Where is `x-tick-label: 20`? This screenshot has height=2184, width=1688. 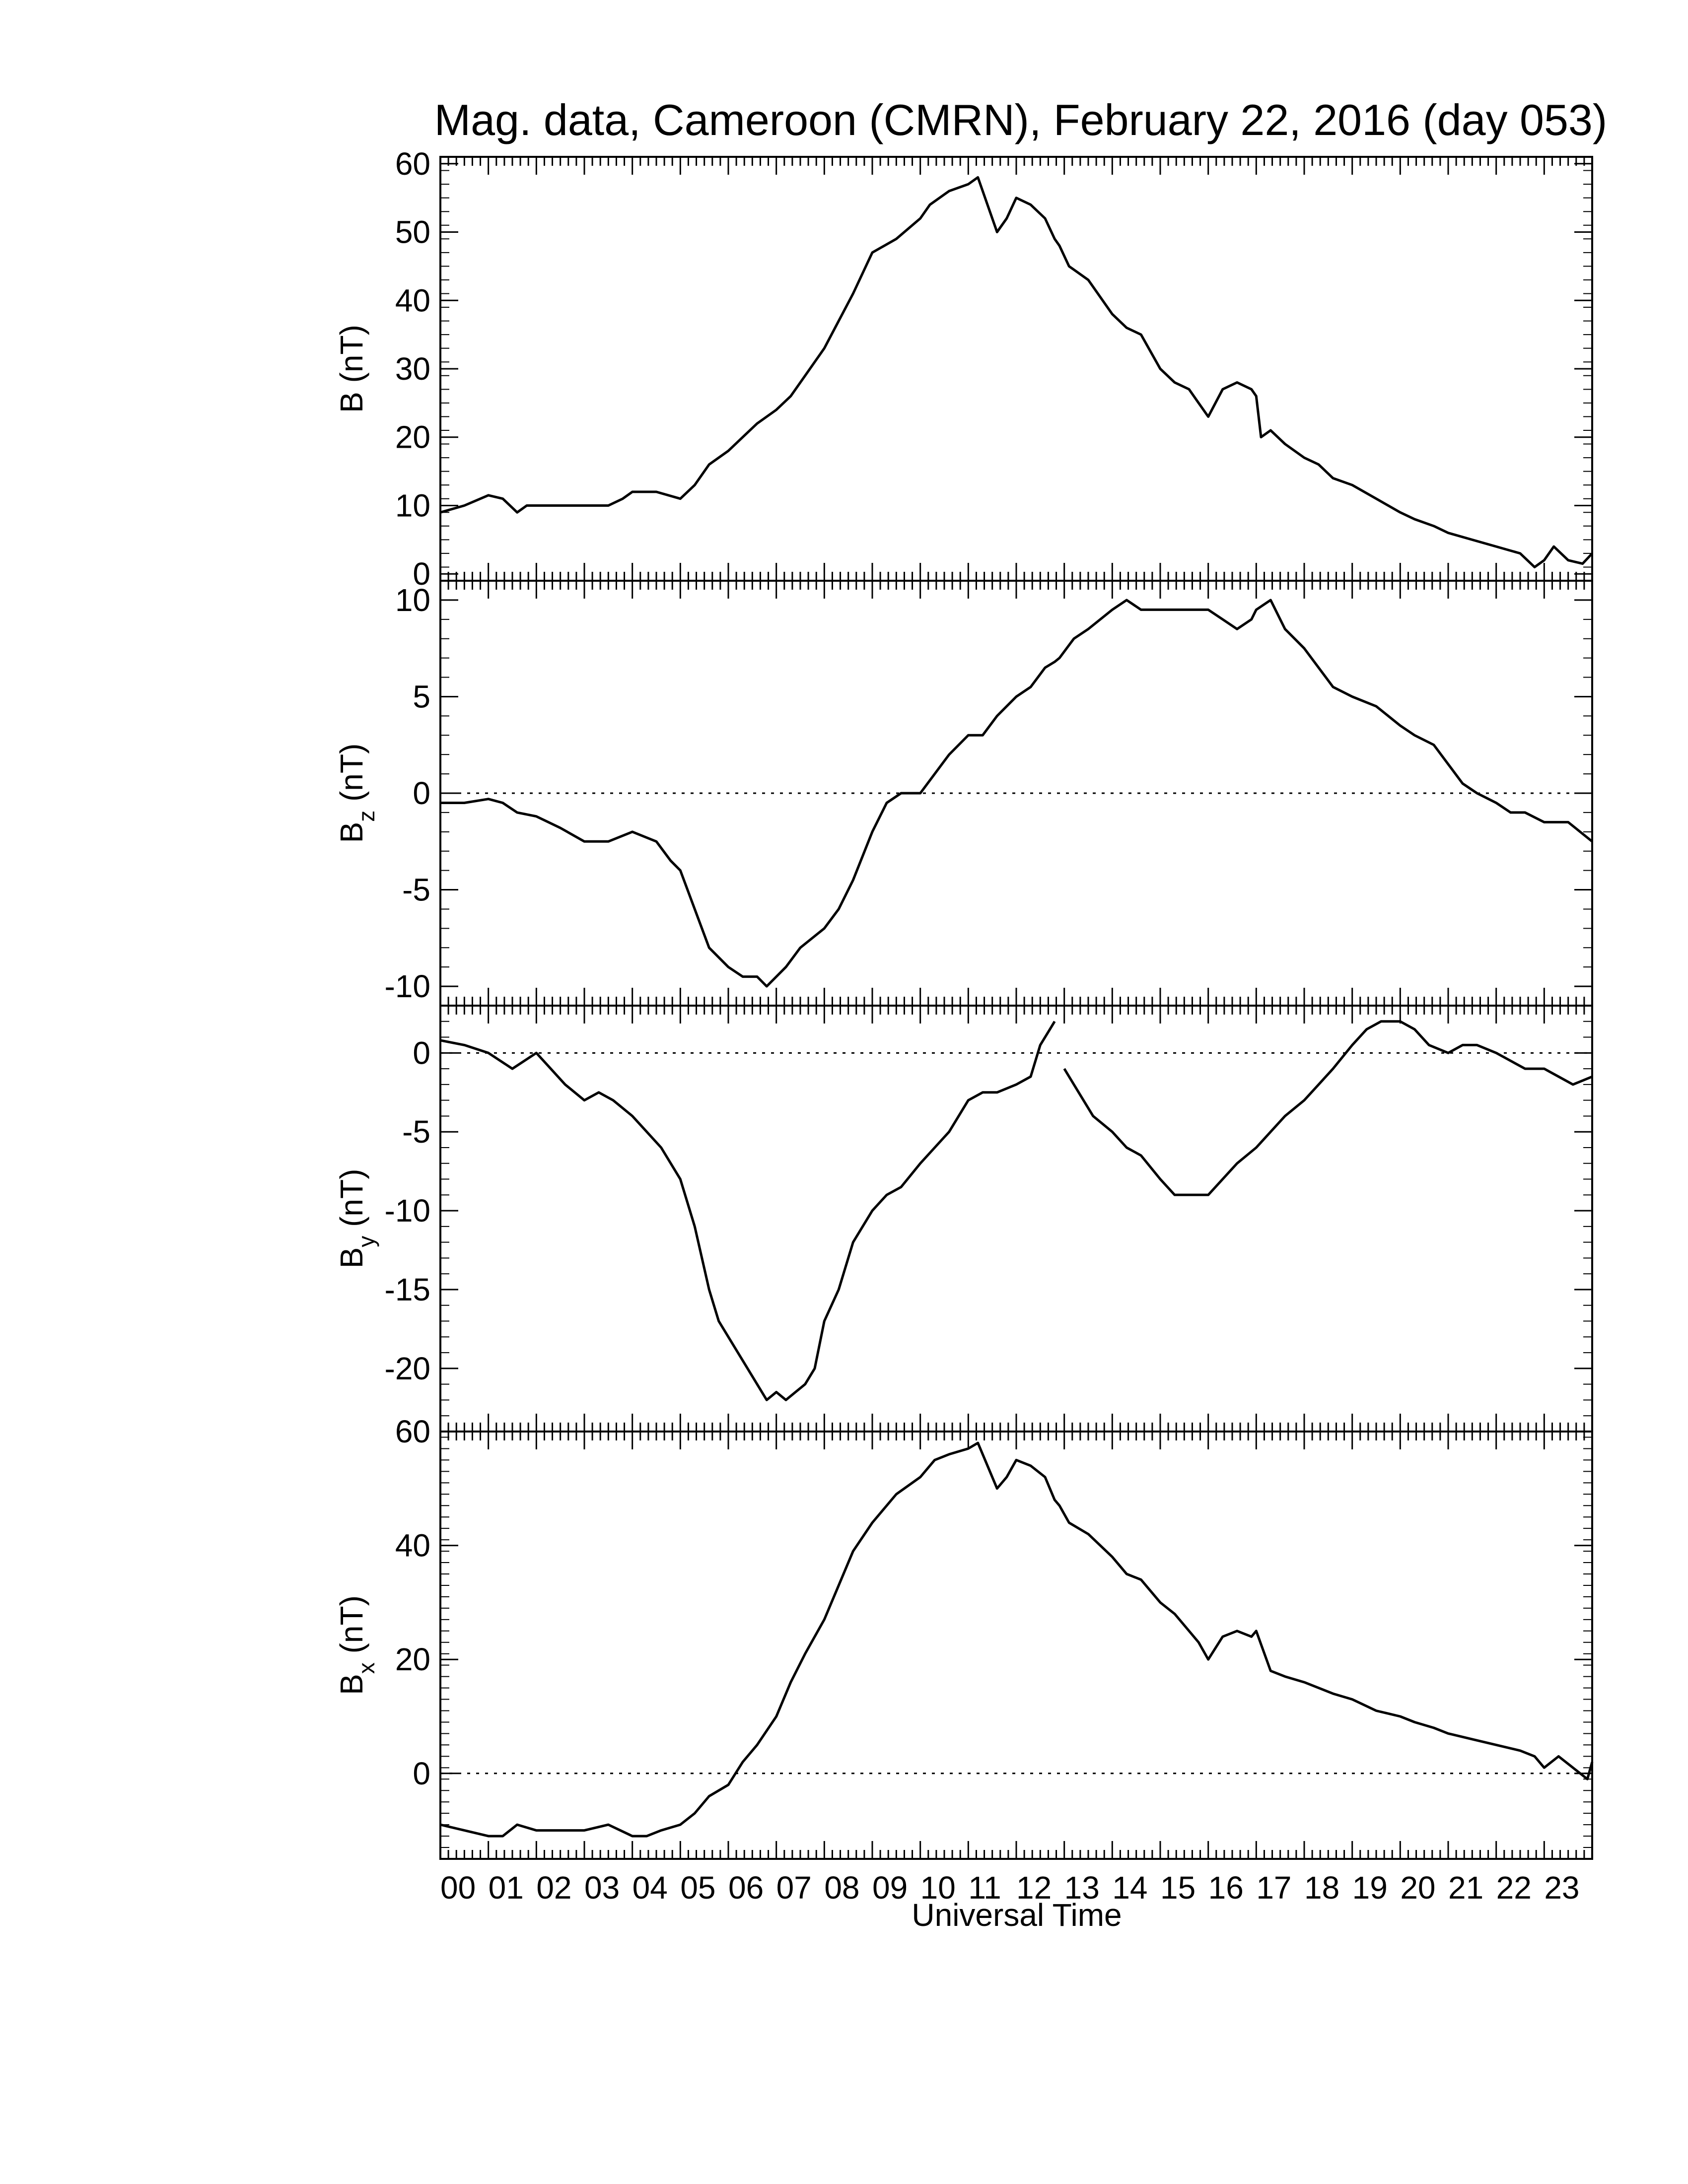 x-tick-label: 20 is located at coordinates (1417, 1888).